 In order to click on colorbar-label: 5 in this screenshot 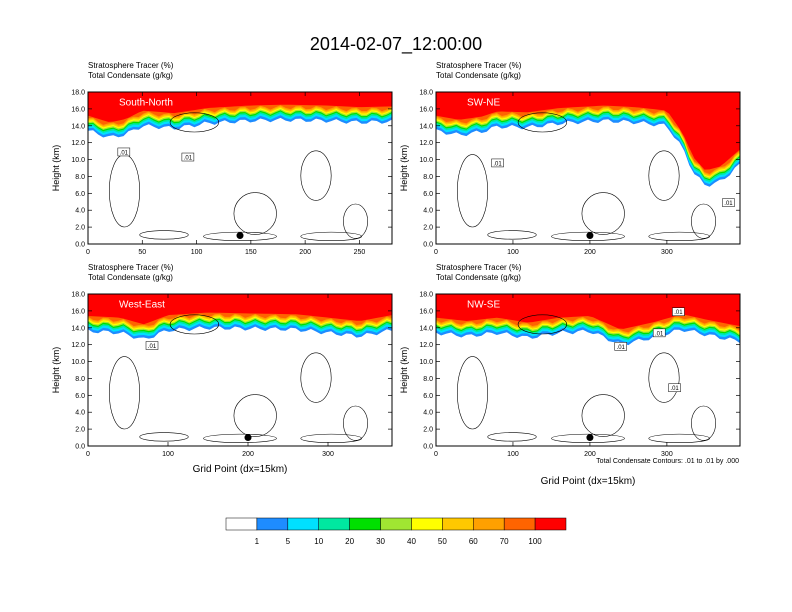, I will do `click(288, 541)`.